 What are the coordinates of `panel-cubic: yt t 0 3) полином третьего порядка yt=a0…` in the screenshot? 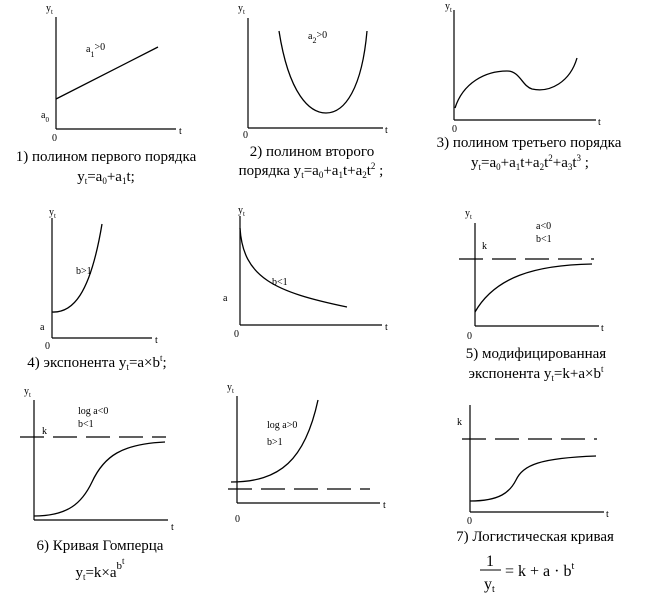 It's located at (529, 86).